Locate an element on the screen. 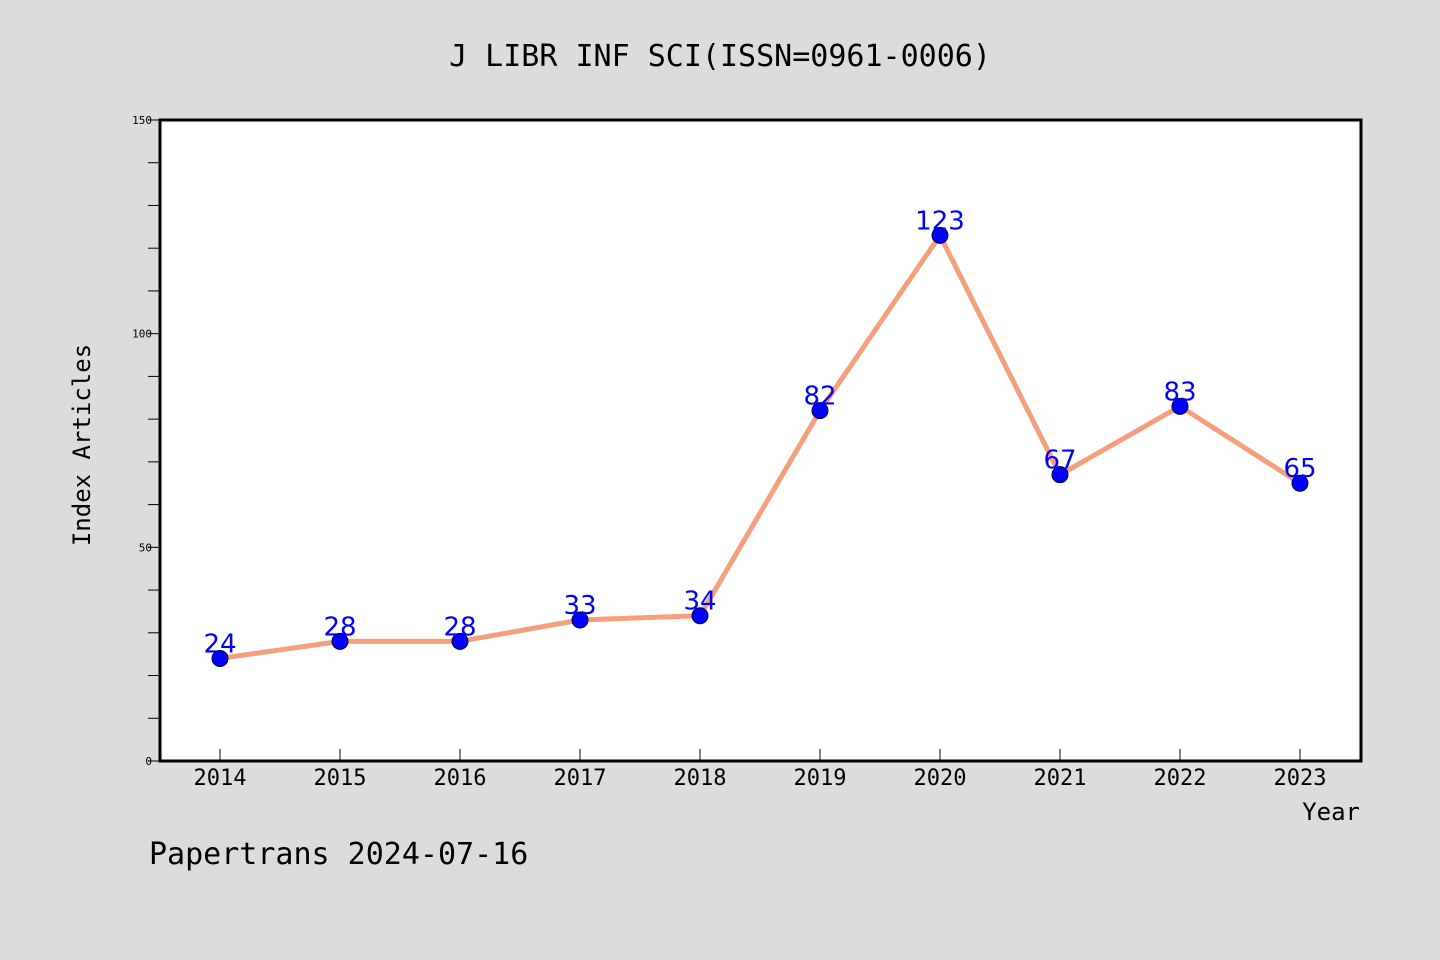  data-label: 34 is located at coordinates (699, 602).